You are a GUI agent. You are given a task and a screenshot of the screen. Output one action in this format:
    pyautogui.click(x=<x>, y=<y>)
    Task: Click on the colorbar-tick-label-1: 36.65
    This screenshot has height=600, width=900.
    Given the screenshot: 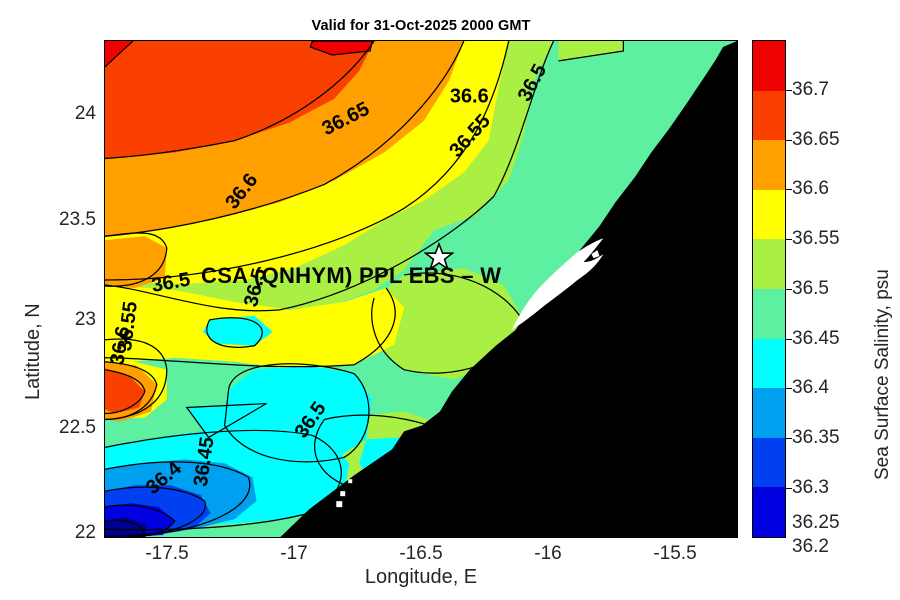 What is the action you would take?
    pyautogui.click(x=816, y=139)
    